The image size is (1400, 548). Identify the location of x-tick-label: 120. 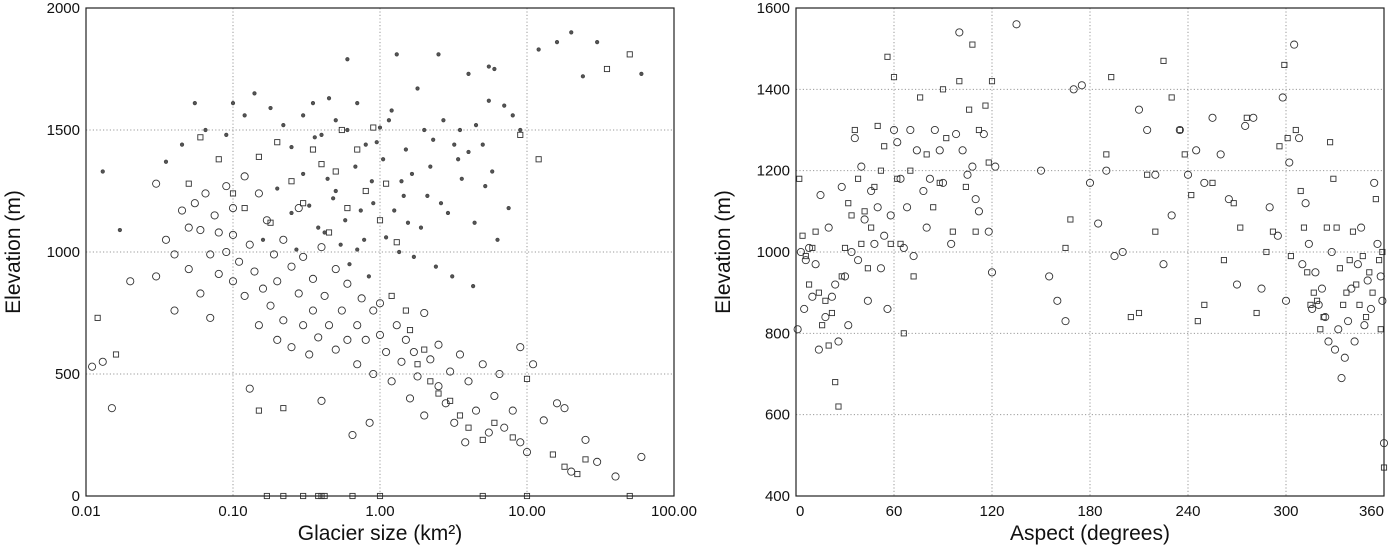
(991, 511).